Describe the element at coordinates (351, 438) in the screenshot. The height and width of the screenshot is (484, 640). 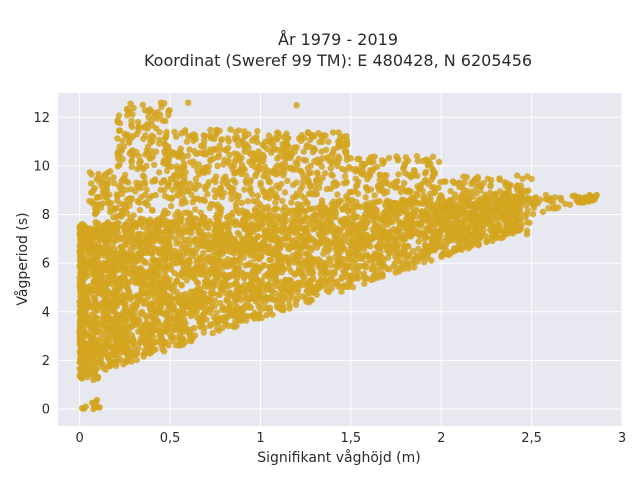
I see `x-tick-labels: 0 0,5 1 1,5 2 2,5 3` at that location.